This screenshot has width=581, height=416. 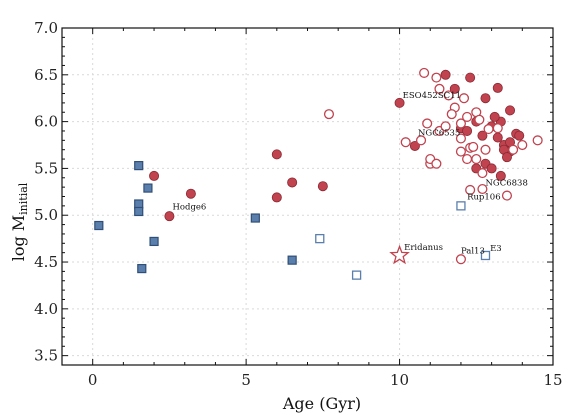 What do you see at coordinates (46, 356) in the screenshot?
I see `y-tick-label: 3.5` at bounding box center [46, 356].